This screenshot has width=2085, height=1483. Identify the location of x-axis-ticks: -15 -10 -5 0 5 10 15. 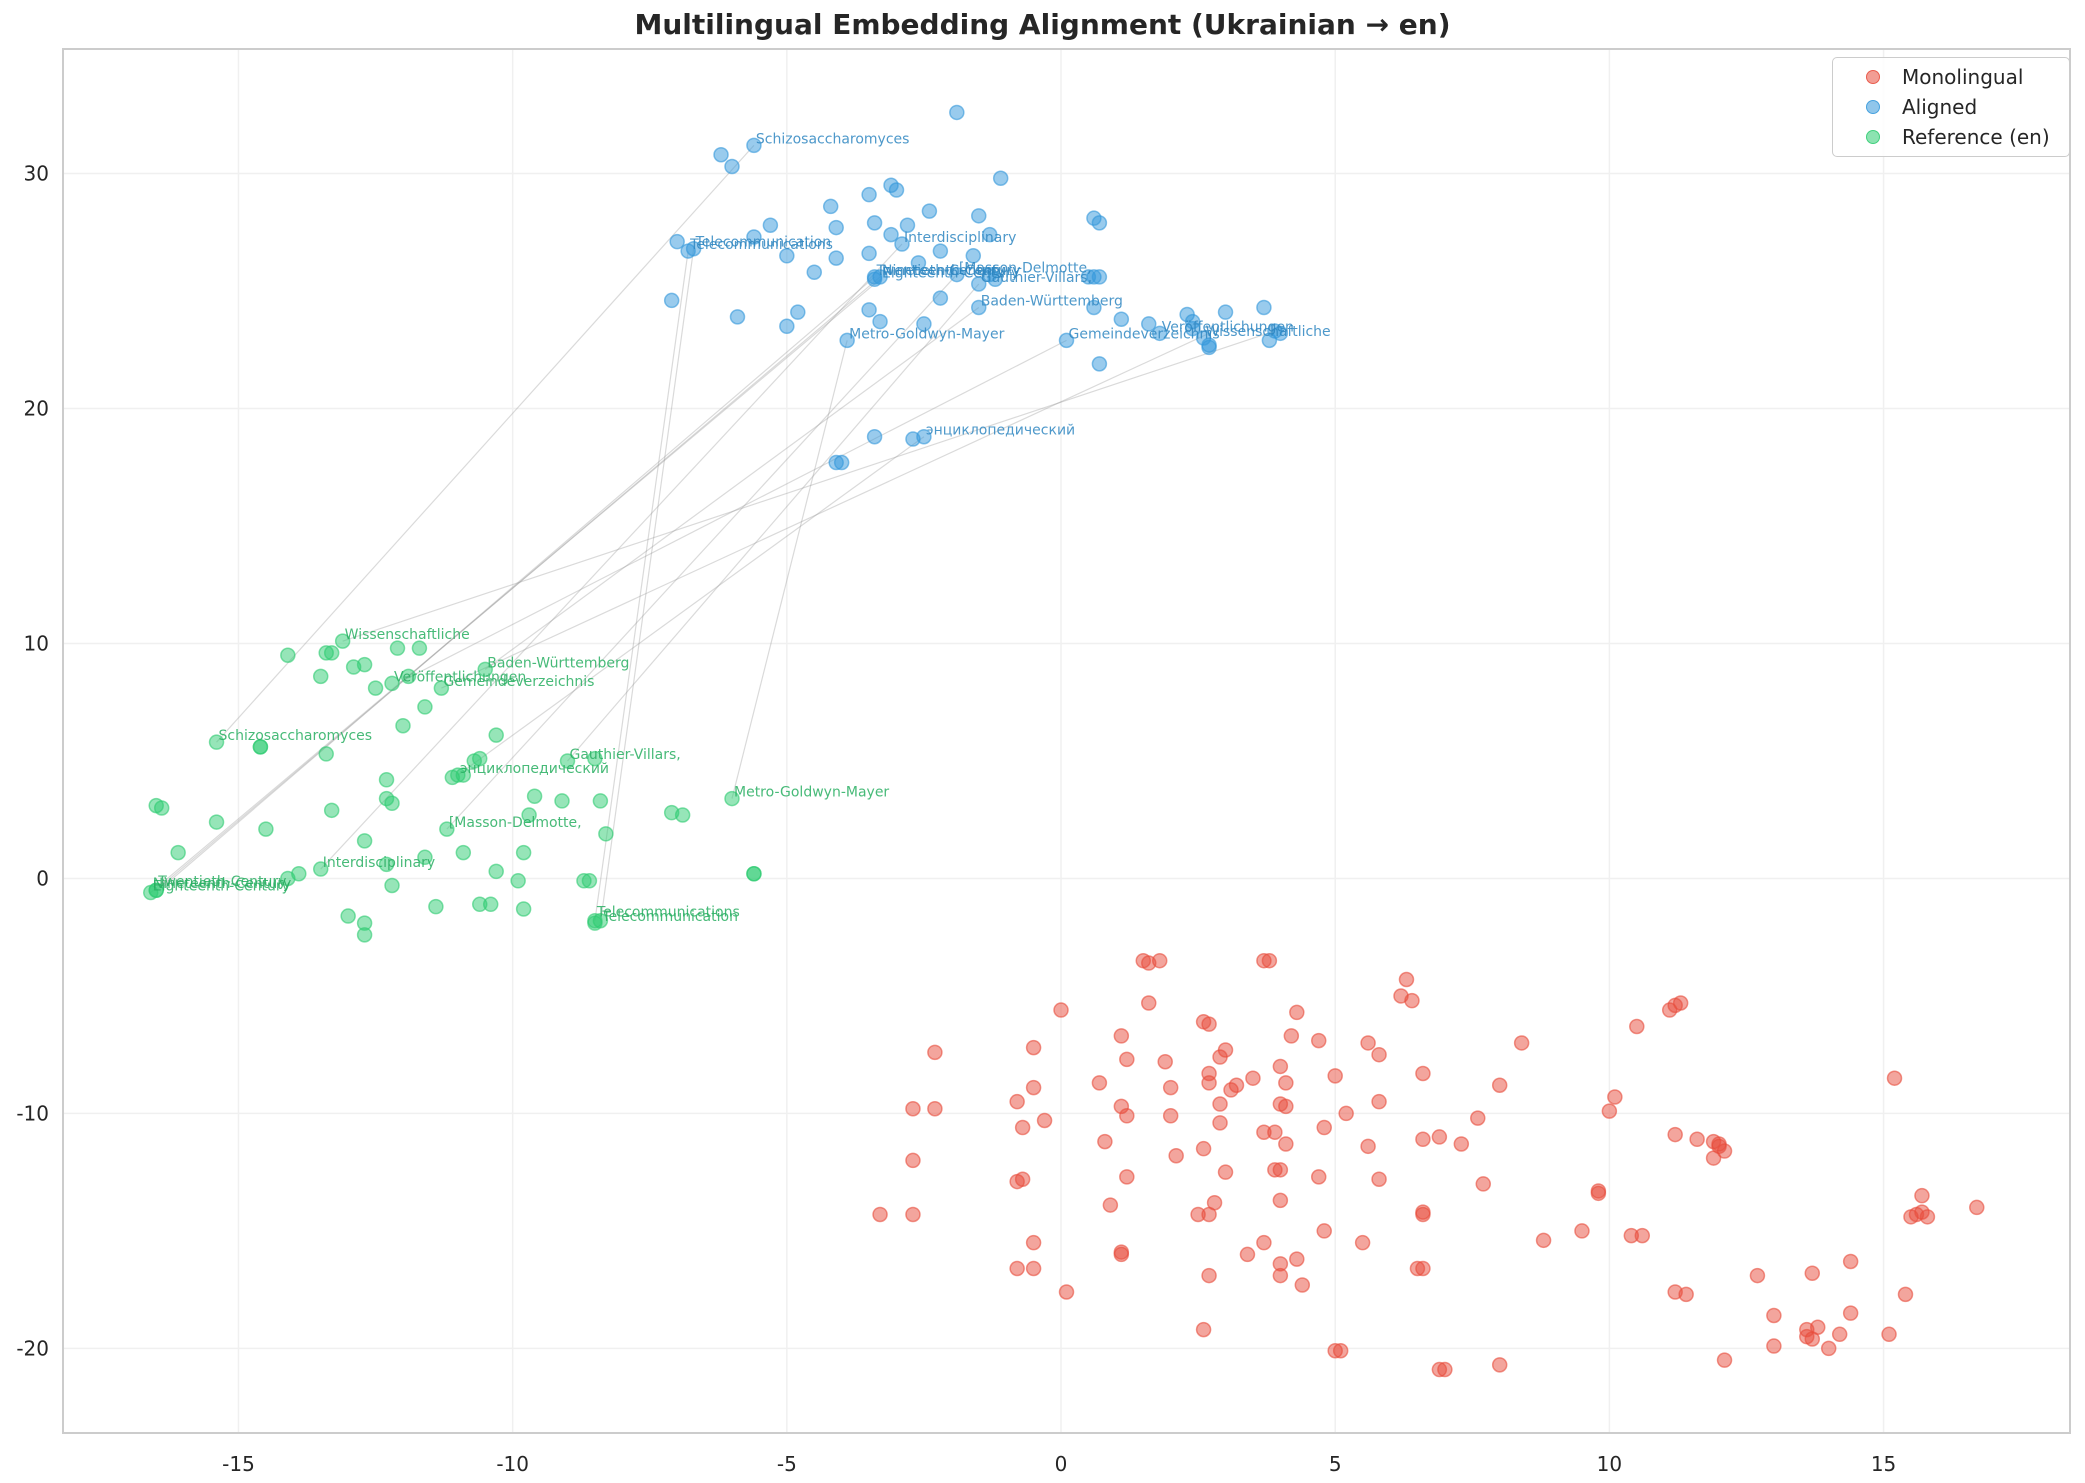
(1059, 1464).